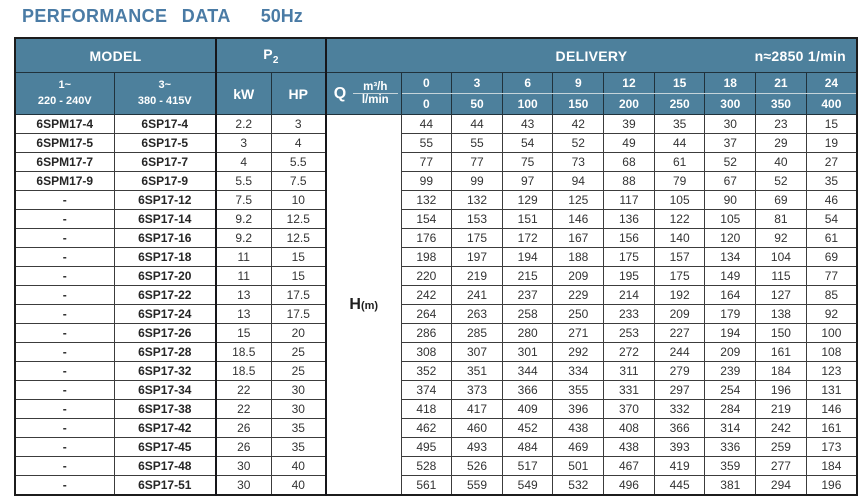 The width and height of the screenshot is (865, 500). What do you see at coordinates (831, 333) in the screenshot?
I see `head-value-cell: 100` at bounding box center [831, 333].